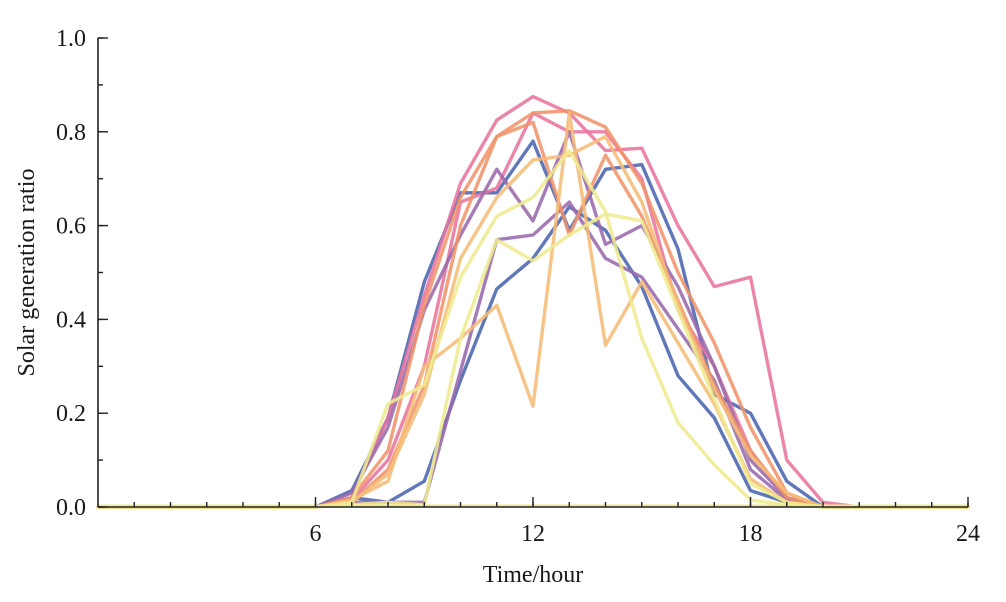  What do you see at coordinates (71, 39) in the screenshot?
I see `y-tick-label: 1.0` at bounding box center [71, 39].